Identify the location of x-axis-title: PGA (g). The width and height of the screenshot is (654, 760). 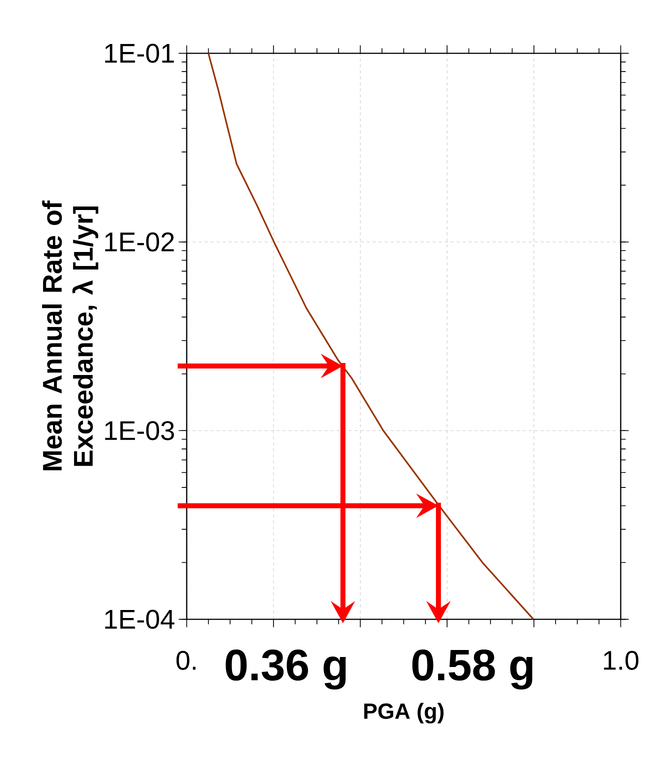
(404, 713).